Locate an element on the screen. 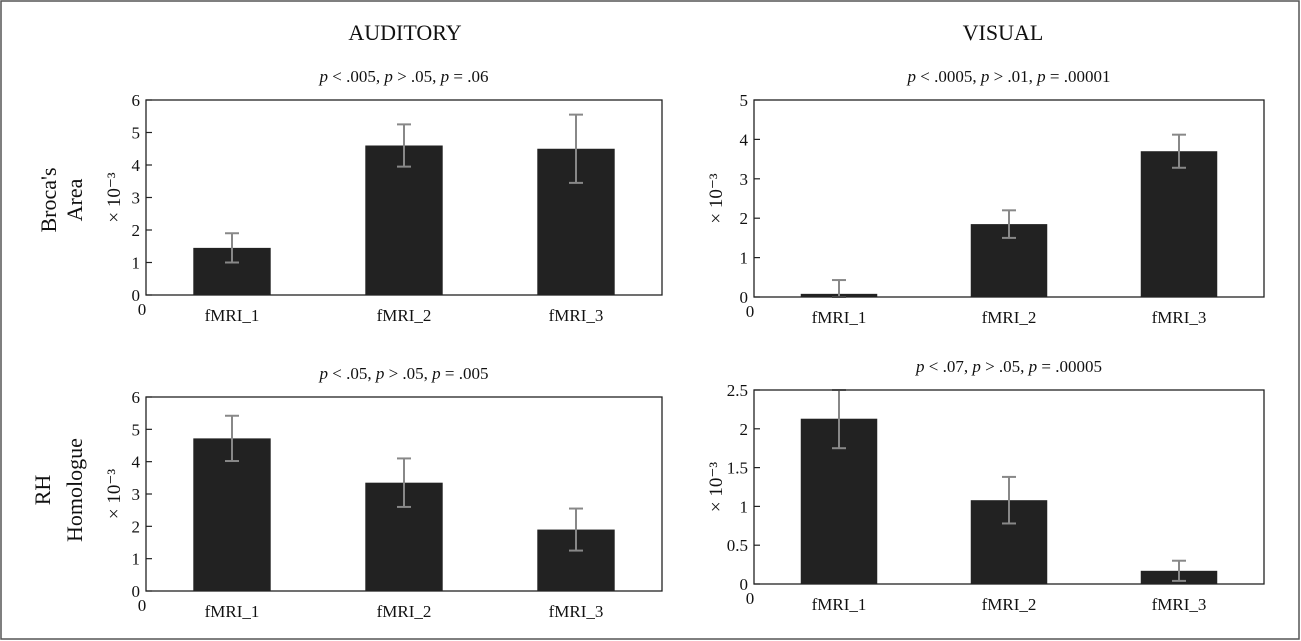 The height and width of the screenshot is (641, 1301). column-title-visual: VISUAL is located at coordinates (1003, 32).